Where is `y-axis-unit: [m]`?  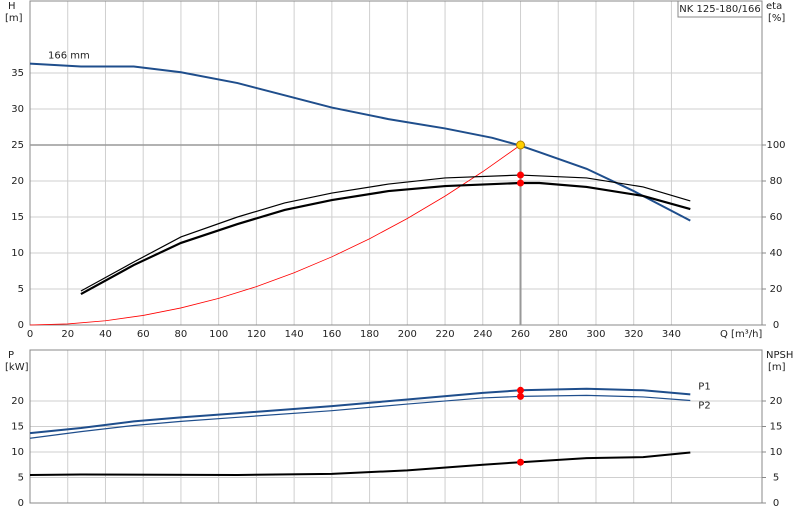
y-axis-unit: [m] is located at coordinates (14, 18).